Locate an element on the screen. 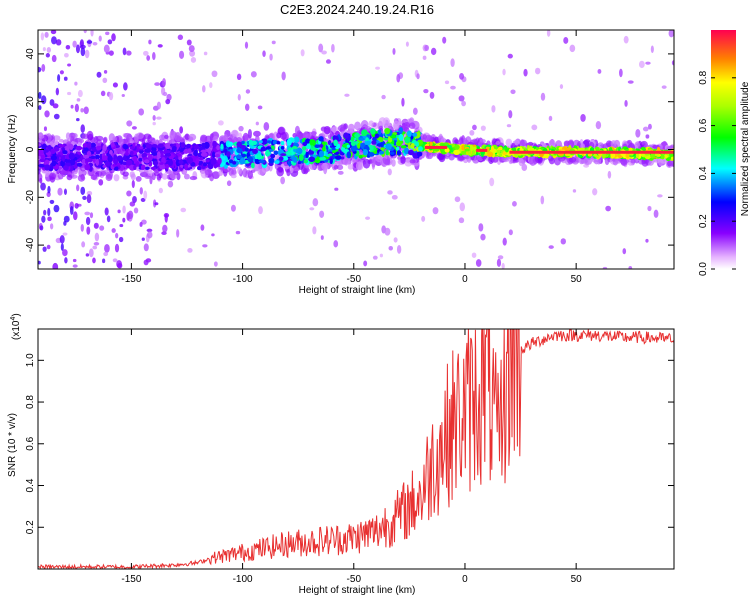 The image size is (750, 600). x-tick-label: -50 is located at coordinates (354, 279).